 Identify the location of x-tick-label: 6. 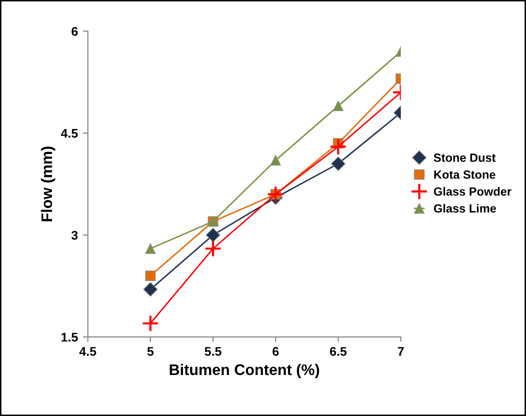
(275, 351).